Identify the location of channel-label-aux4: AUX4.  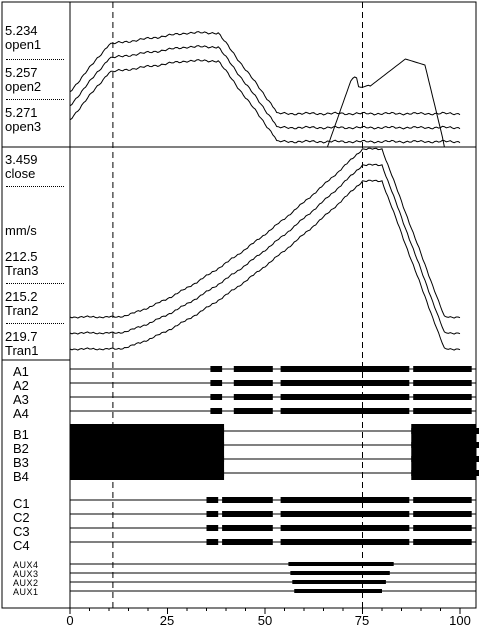
(26, 565).